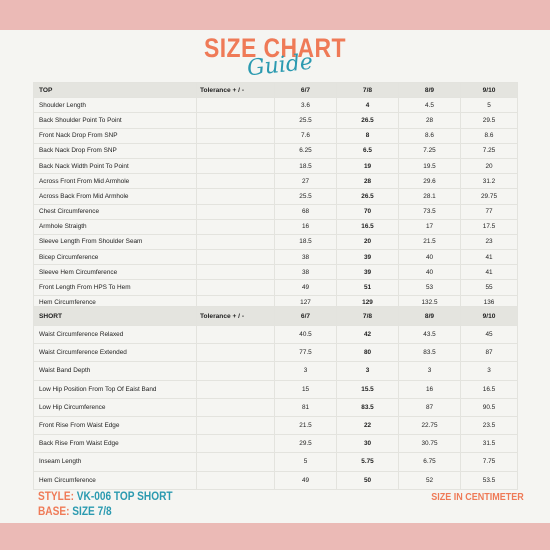 This screenshot has height=550, width=550. Describe the element at coordinates (367, 166) in the screenshot. I see `size-value-cell: 19` at that location.